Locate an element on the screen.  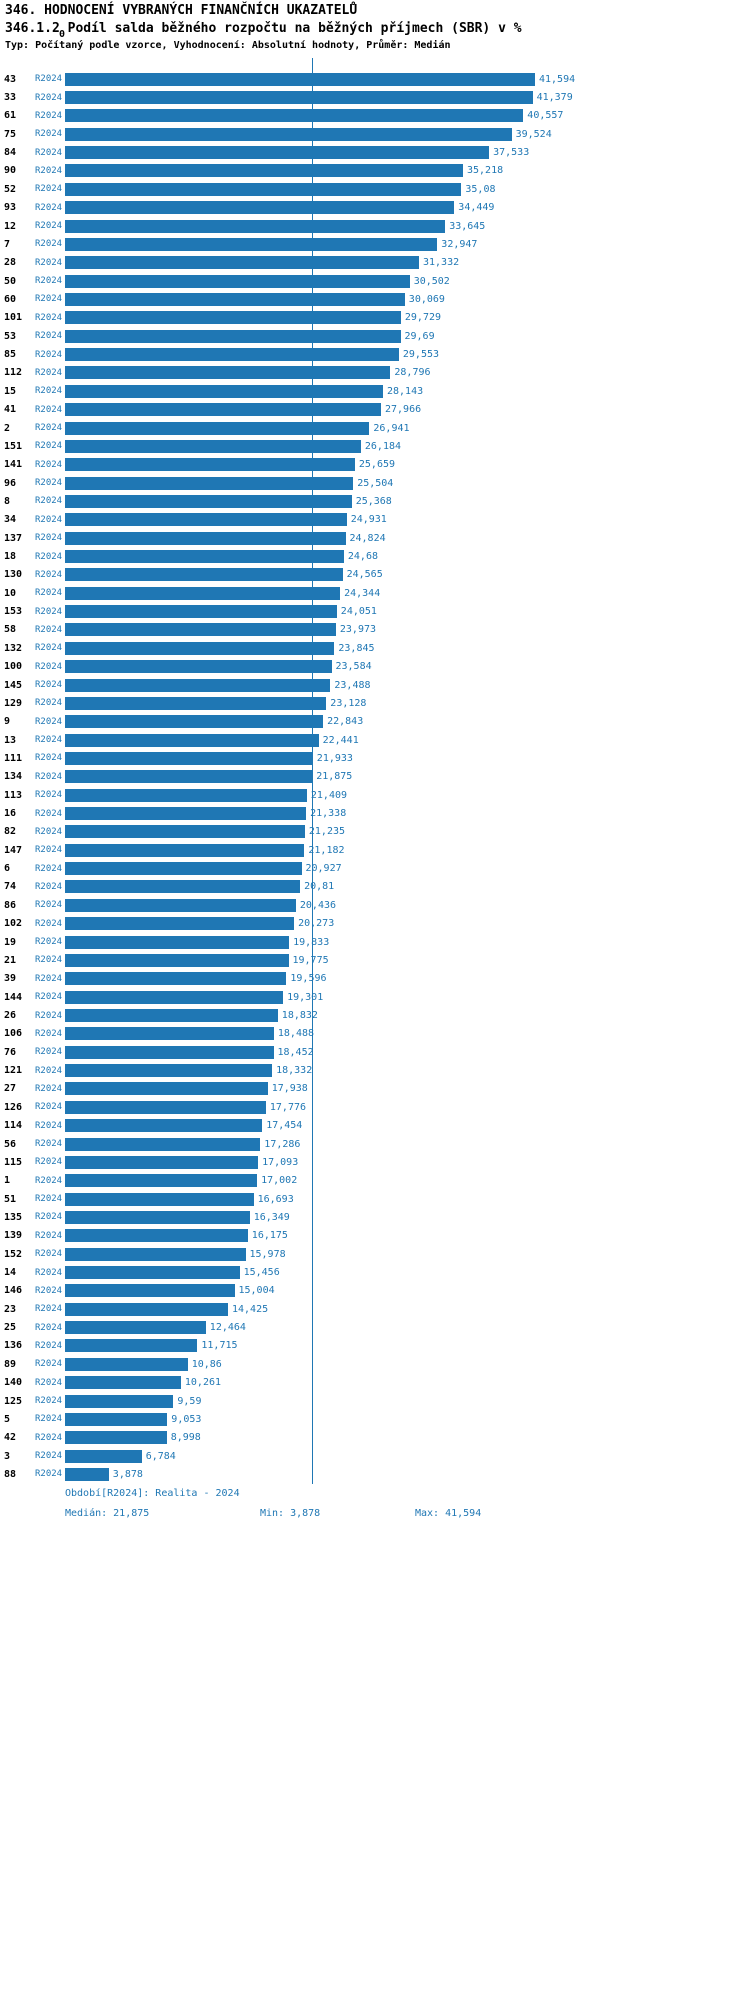
value-label: 15,456 is located at coordinates (261, 1273).